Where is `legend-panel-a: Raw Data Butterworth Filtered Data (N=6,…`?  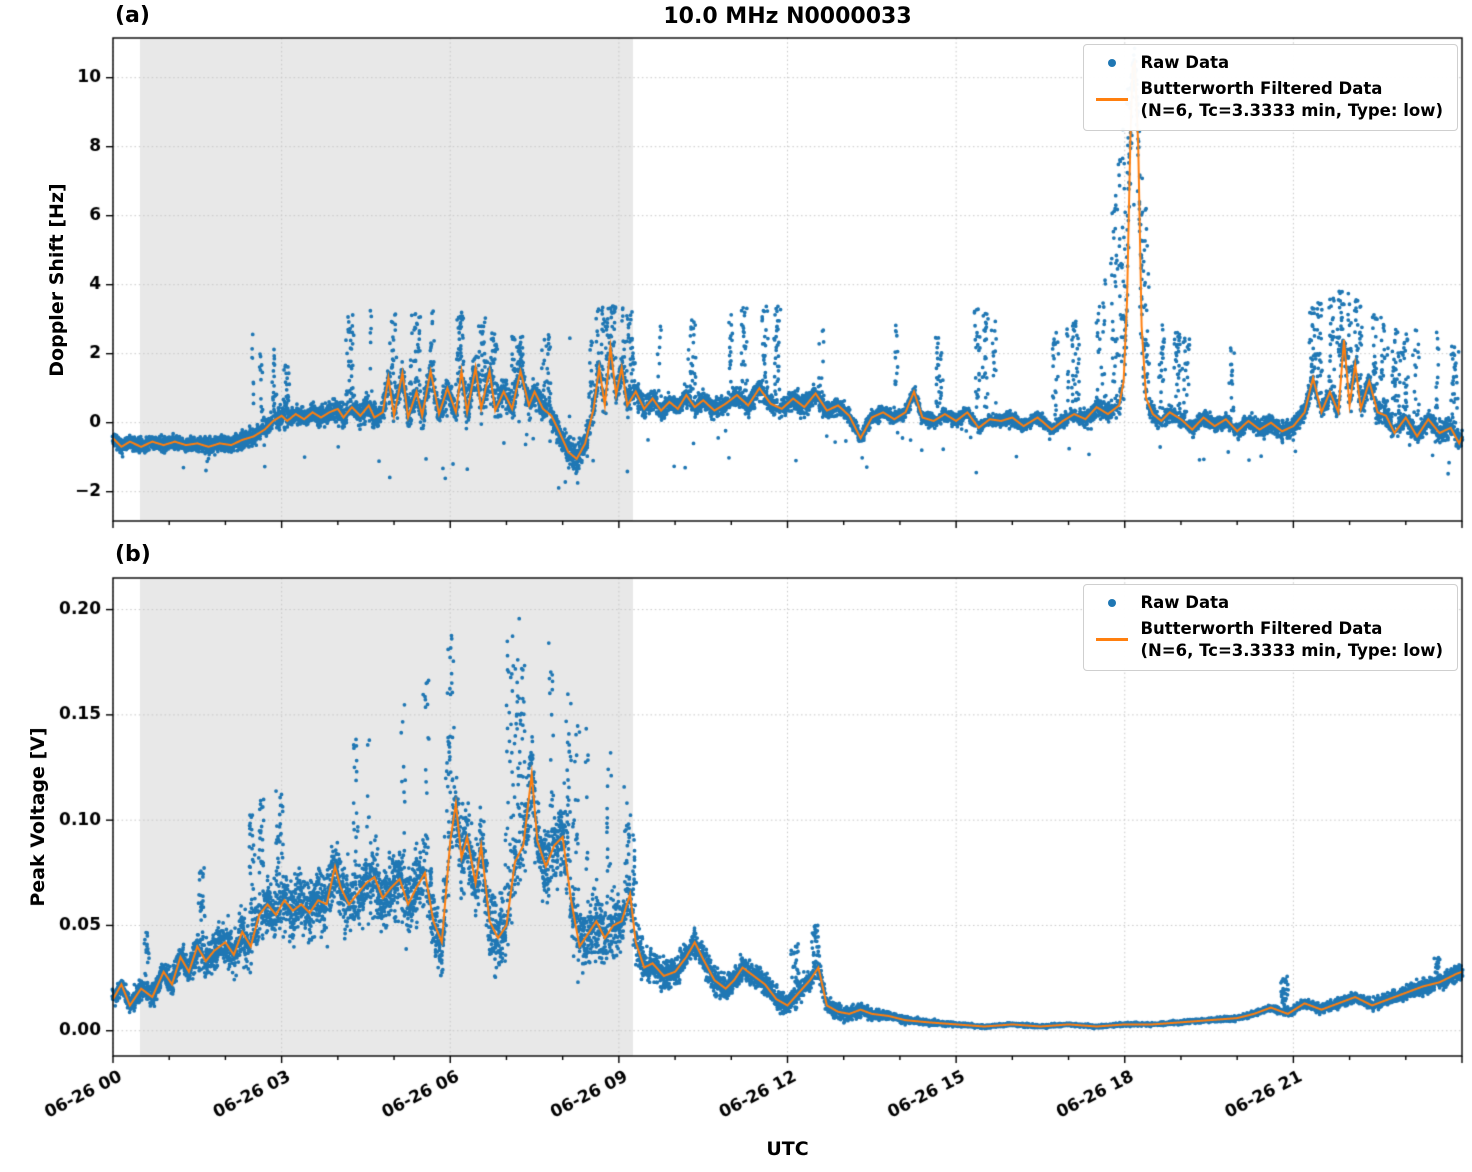 legend-panel-a: Raw Data Butterworth Filtered Data (N=6,… is located at coordinates (1270, 88).